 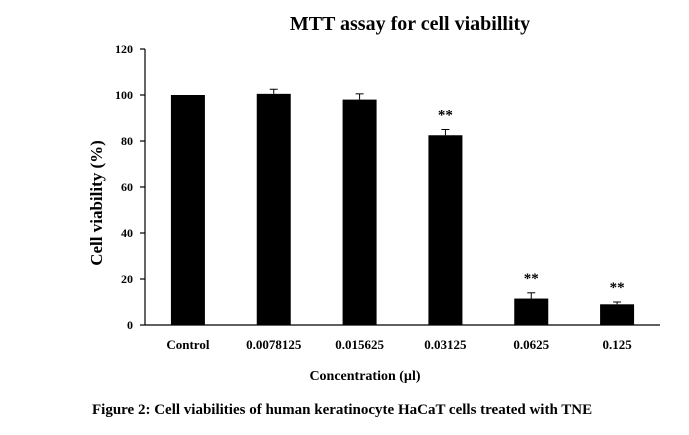 What do you see at coordinates (187, 344) in the screenshot?
I see `x-tick-label: Control` at bounding box center [187, 344].